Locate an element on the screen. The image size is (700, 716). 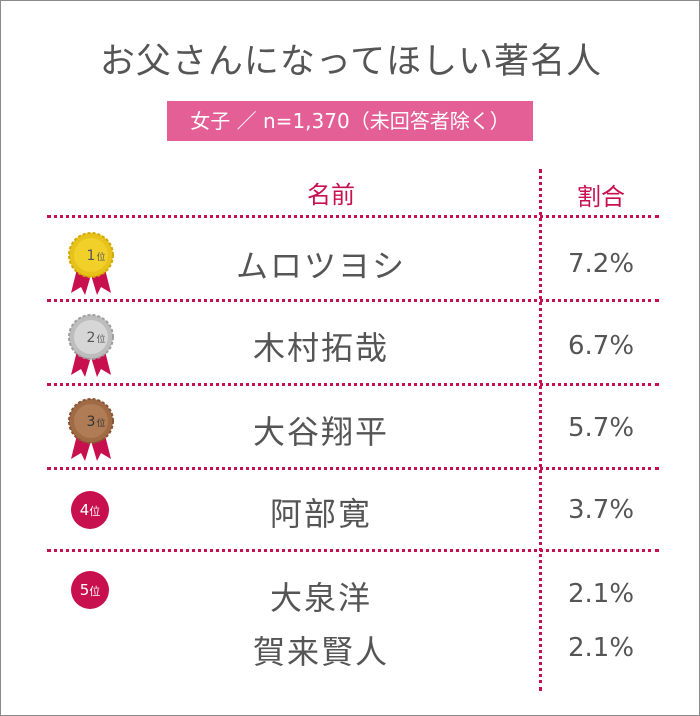
sample-badge: 女子 ／ n=1,370（未回答者除く） is located at coordinates (350, 121).